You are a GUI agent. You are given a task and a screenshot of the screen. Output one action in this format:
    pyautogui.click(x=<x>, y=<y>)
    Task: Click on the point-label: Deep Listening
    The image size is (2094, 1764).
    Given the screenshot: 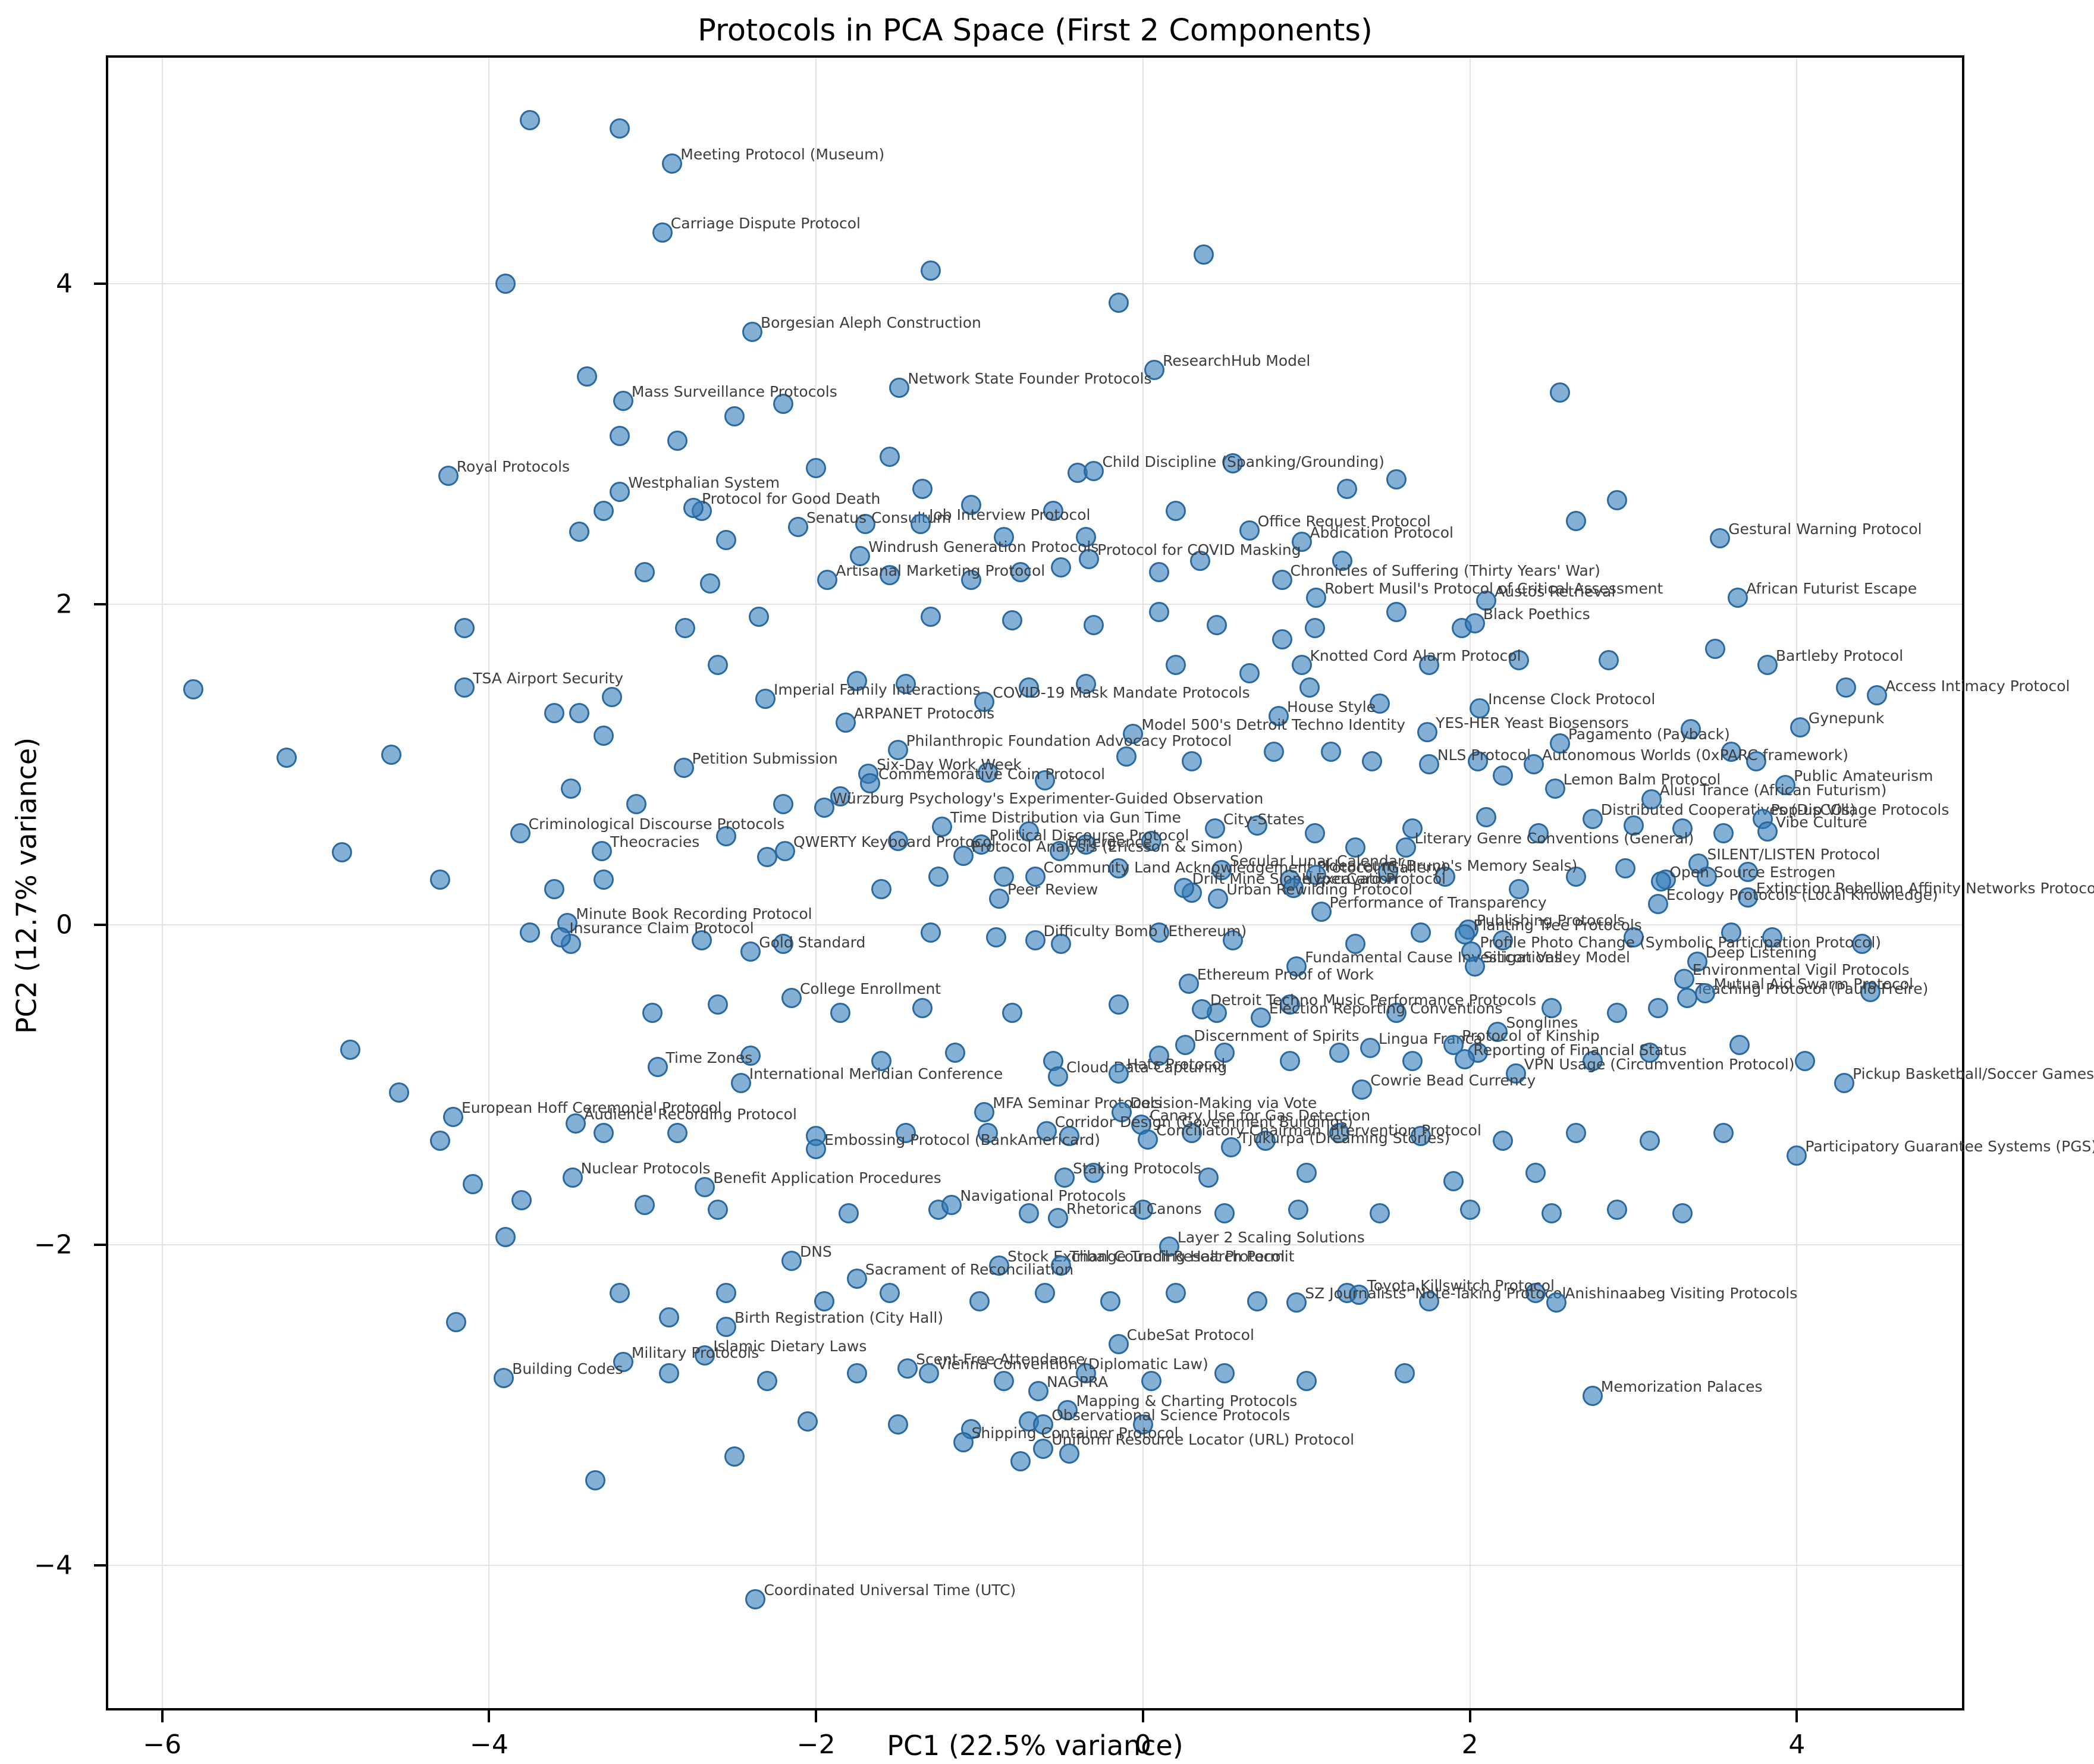 What is the action you would take?
    pyautogui.click(x=1761, y=952)
    